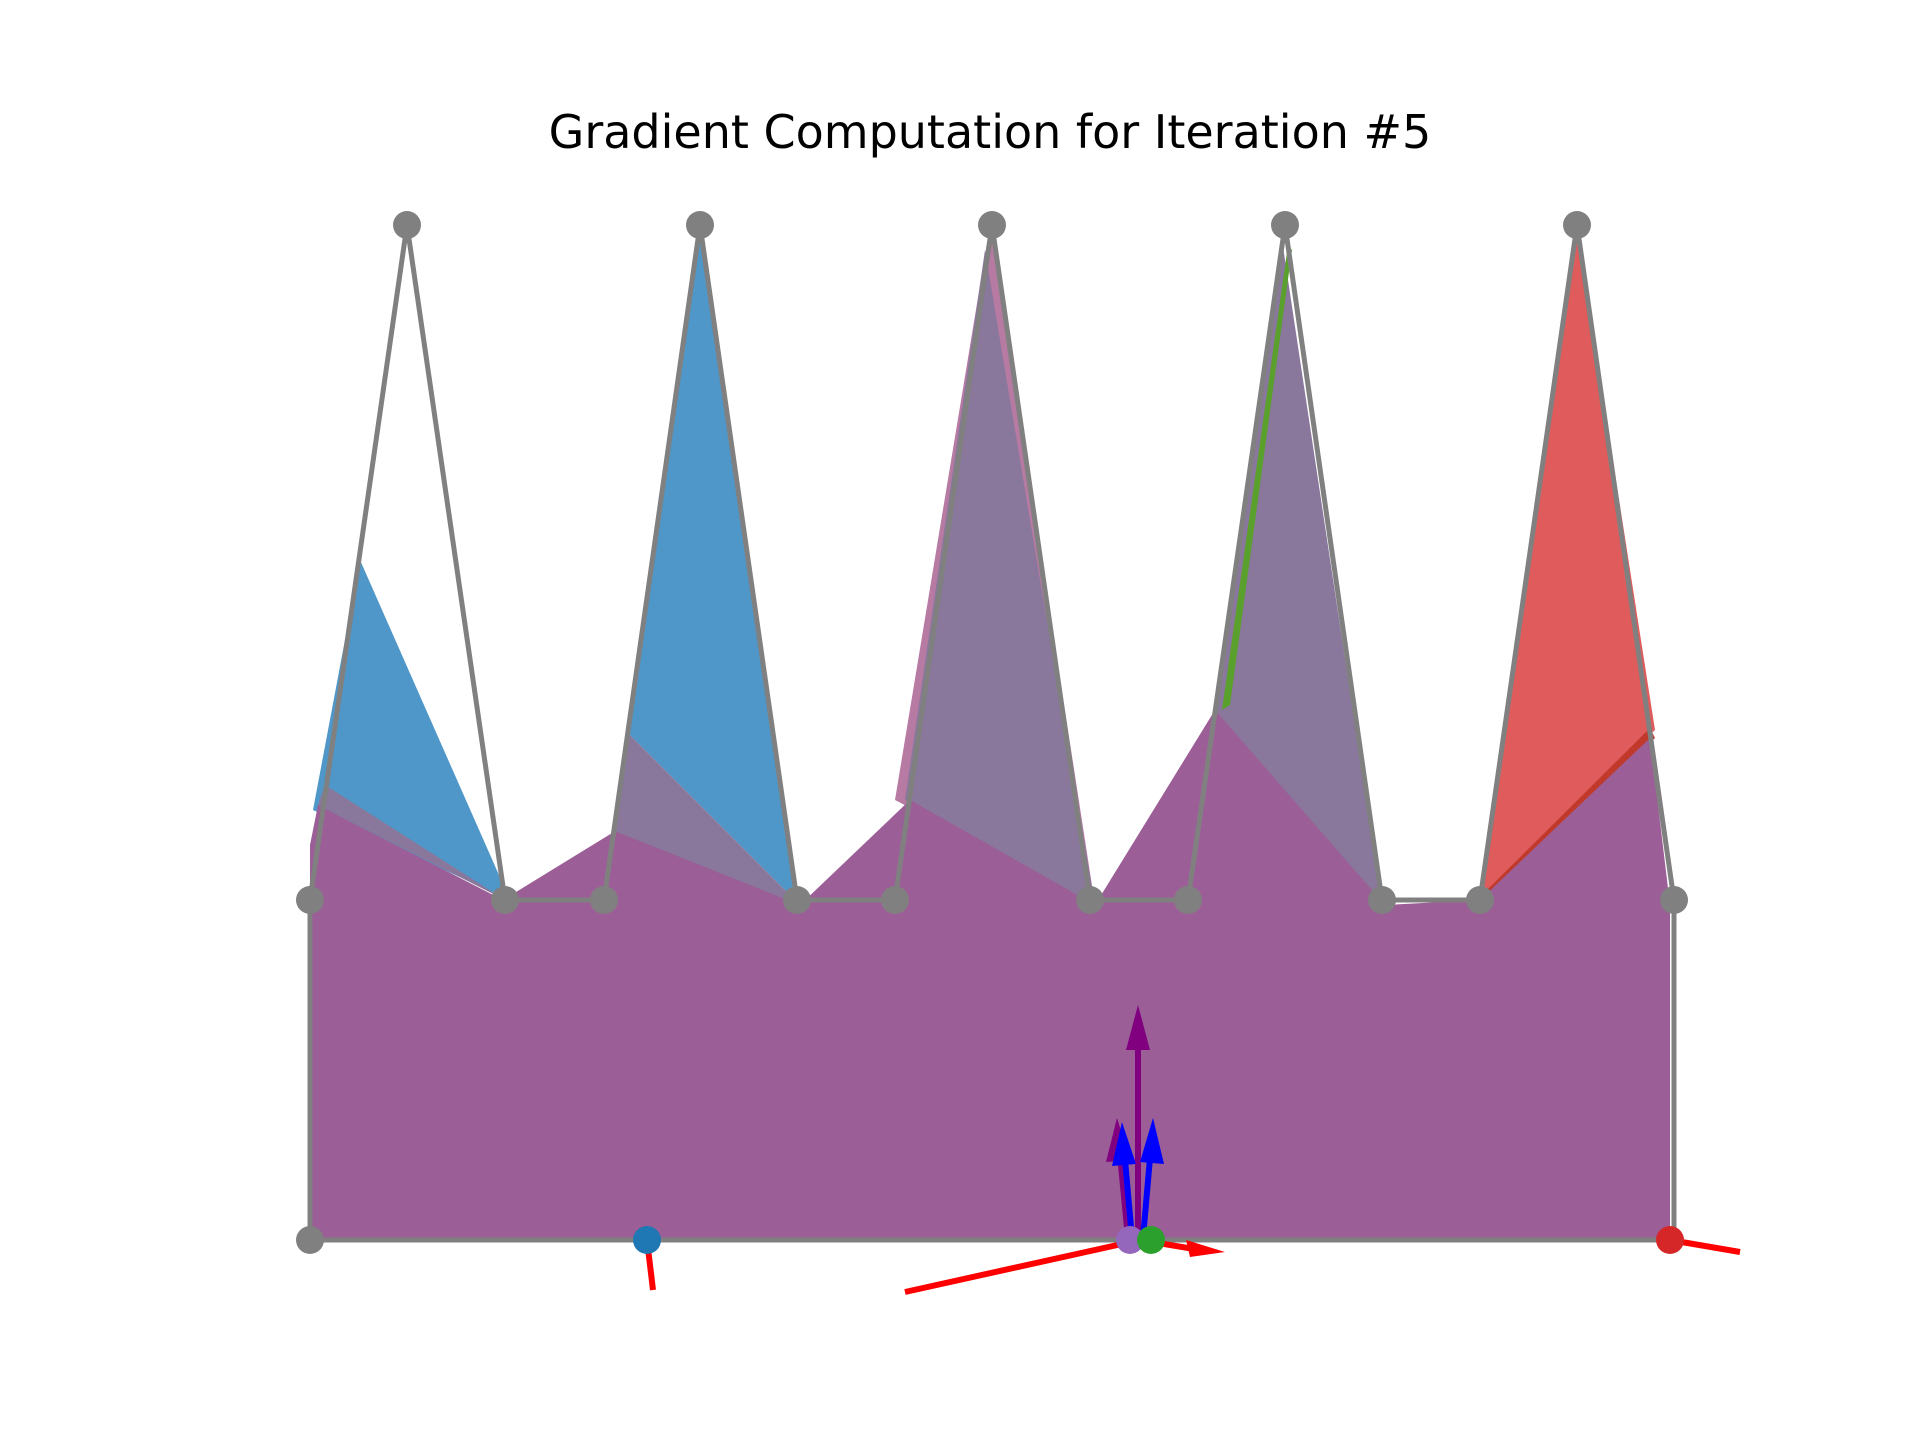  I want to click on marker-green, so click(1151, 1240).